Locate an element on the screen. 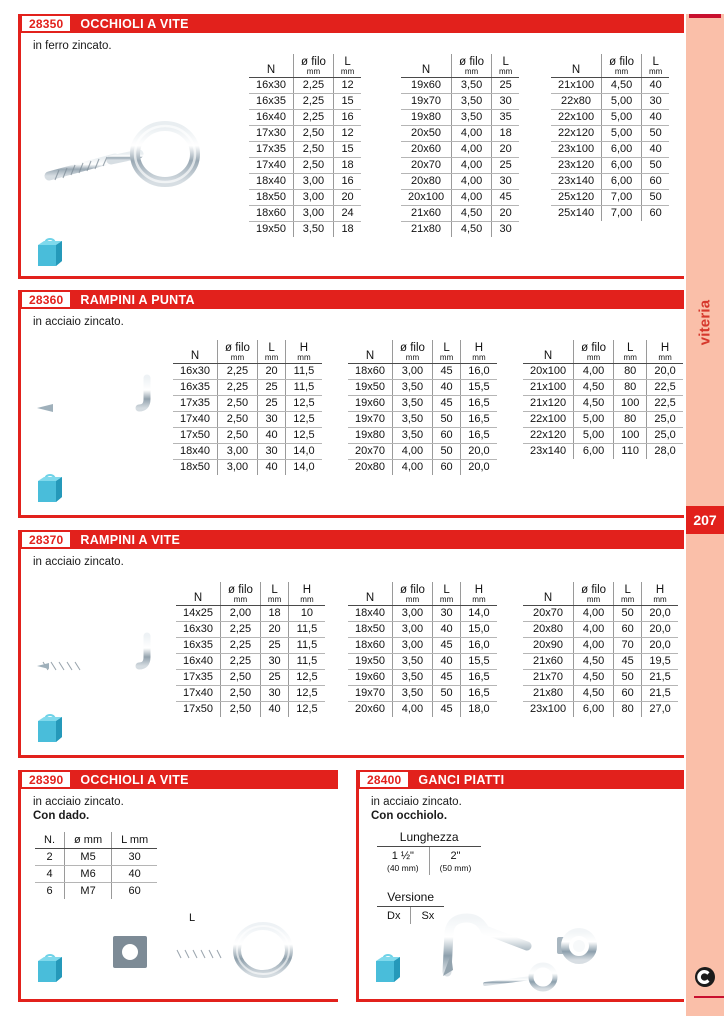  table-cell-0: 23x120 is located at coordinates (577, 165).